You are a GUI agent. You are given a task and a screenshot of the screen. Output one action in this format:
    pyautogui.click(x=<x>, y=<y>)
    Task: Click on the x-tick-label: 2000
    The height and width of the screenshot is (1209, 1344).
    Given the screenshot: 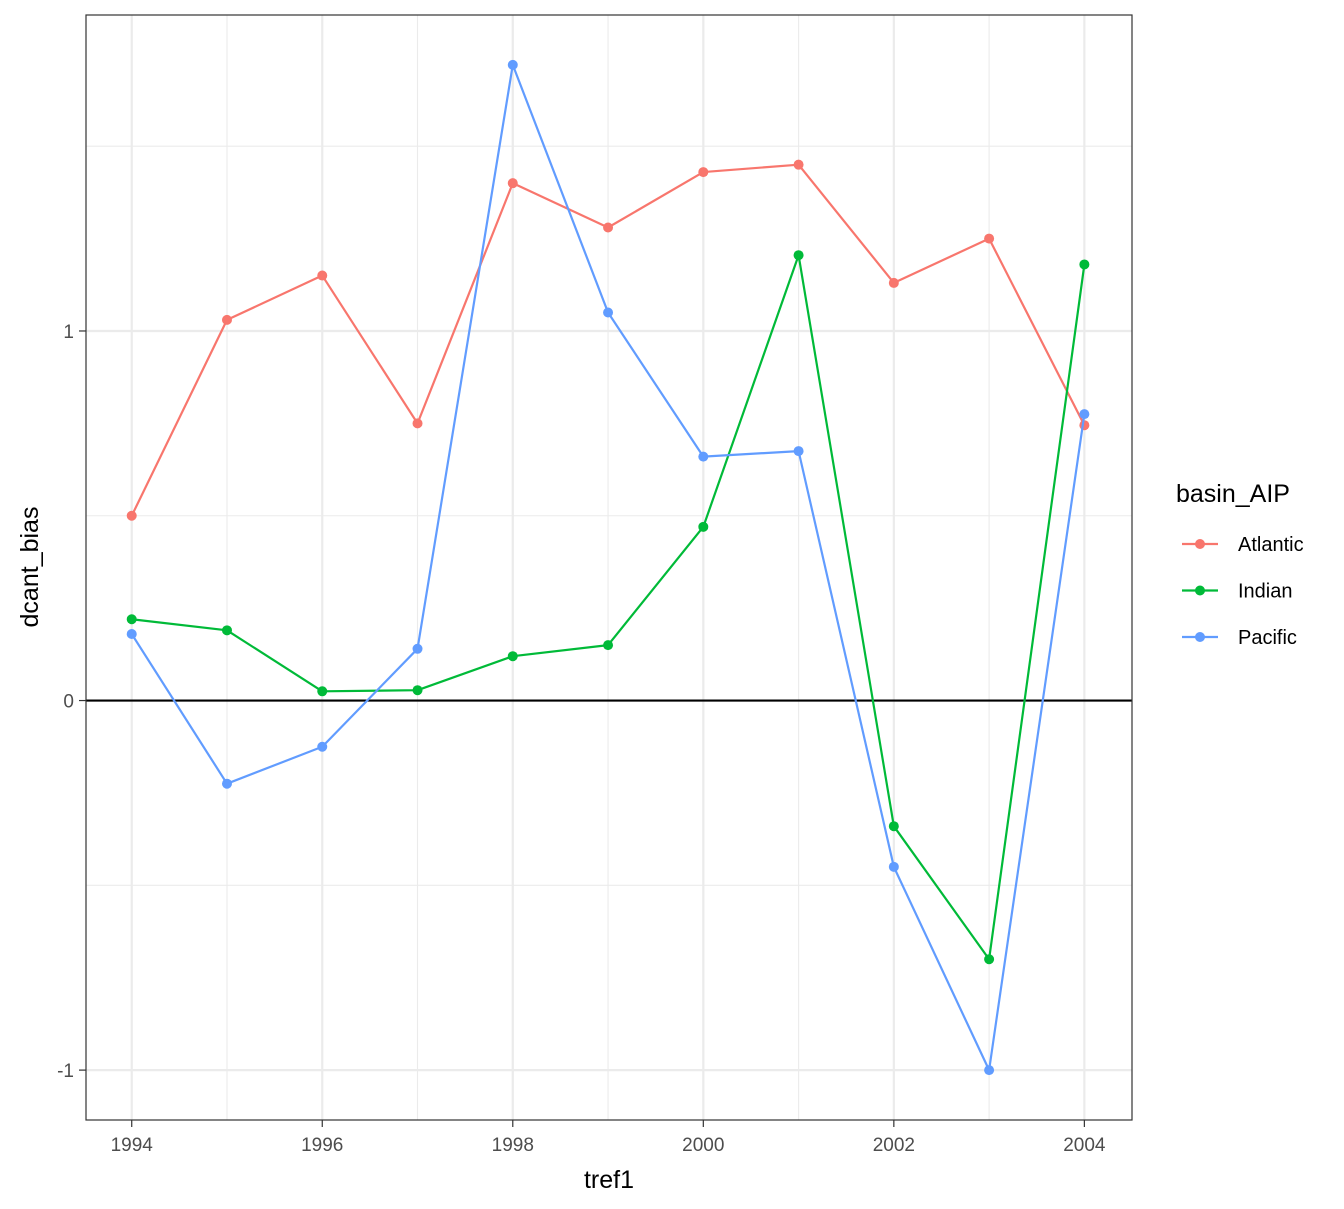 What is the action you would take?
    pyautogui.click(x=703, y=1145)
    